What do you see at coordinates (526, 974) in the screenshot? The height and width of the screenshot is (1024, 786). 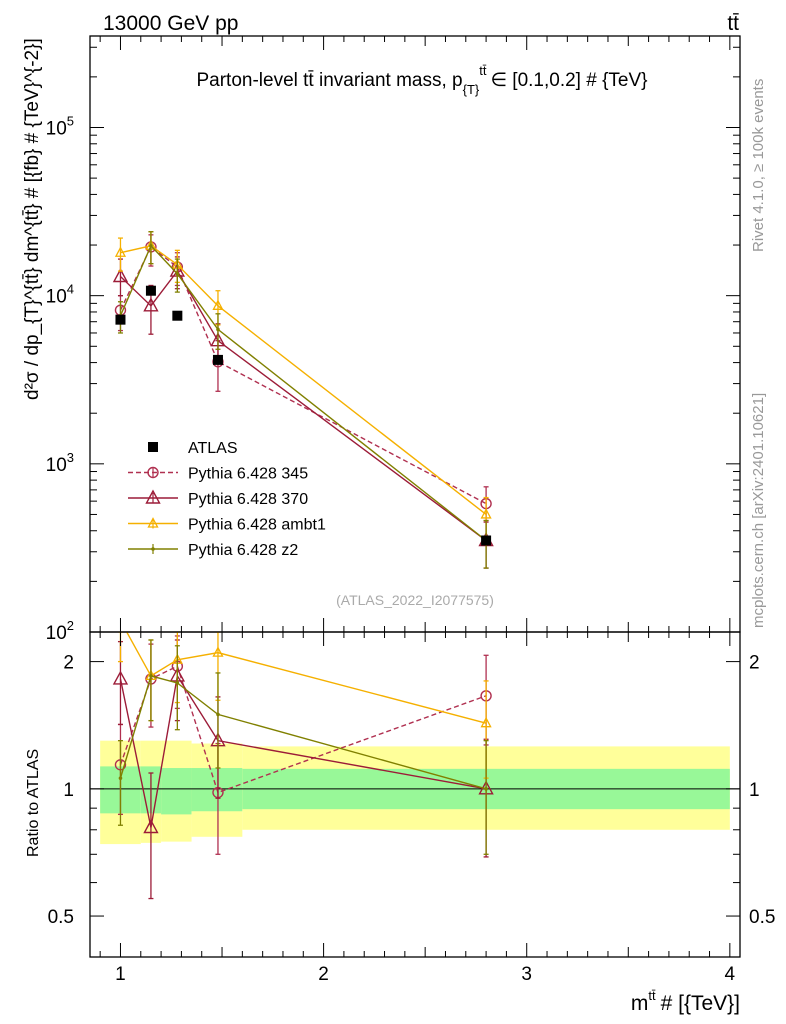 I see `x-tick-label: 3` at bounding box center [526, 974].